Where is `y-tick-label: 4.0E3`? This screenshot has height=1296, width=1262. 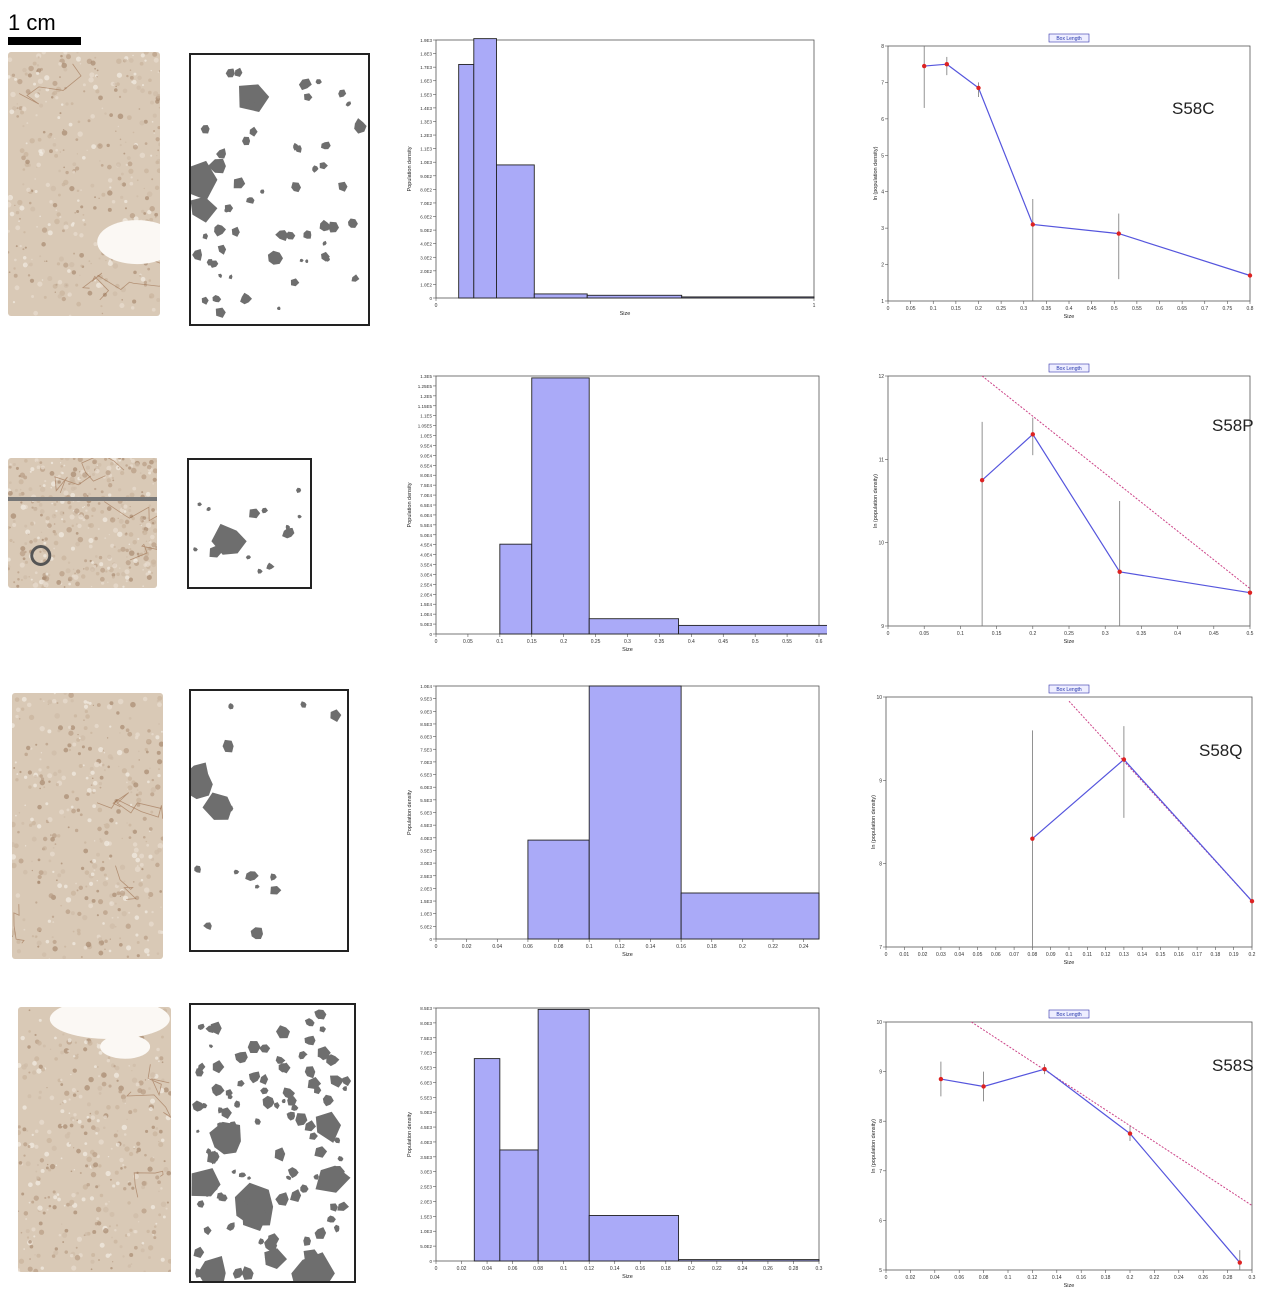 y-tick-label: 4.0E3 is located at coordinates (426, 838).